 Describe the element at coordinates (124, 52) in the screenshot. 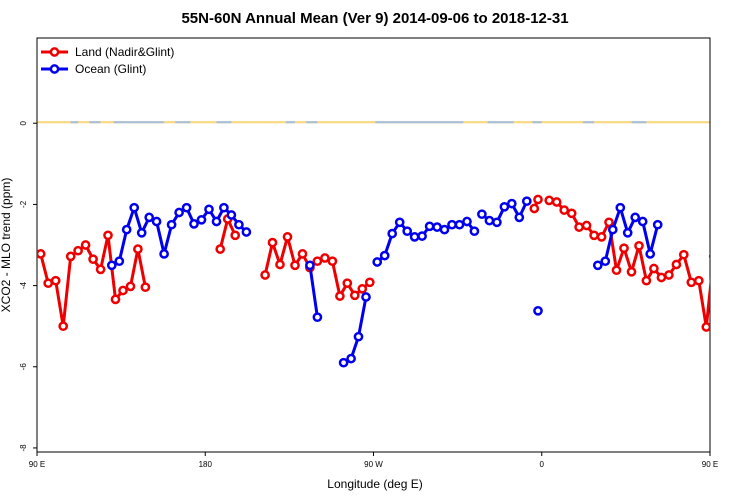

I see `legend-land-label: Land (Nadir&Glint)` at that location.